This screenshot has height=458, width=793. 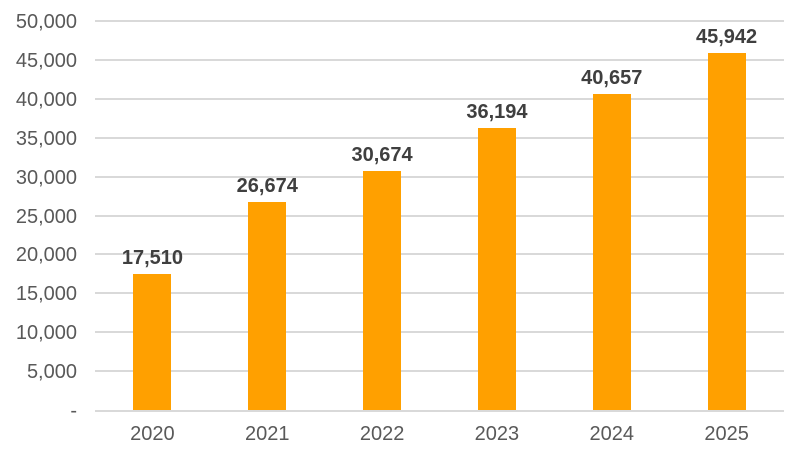 What do you see at coordinates (46, 255) in the screenshot?
I see `y-axis-tick-label: 20,000` at bounding box center [46, 255].